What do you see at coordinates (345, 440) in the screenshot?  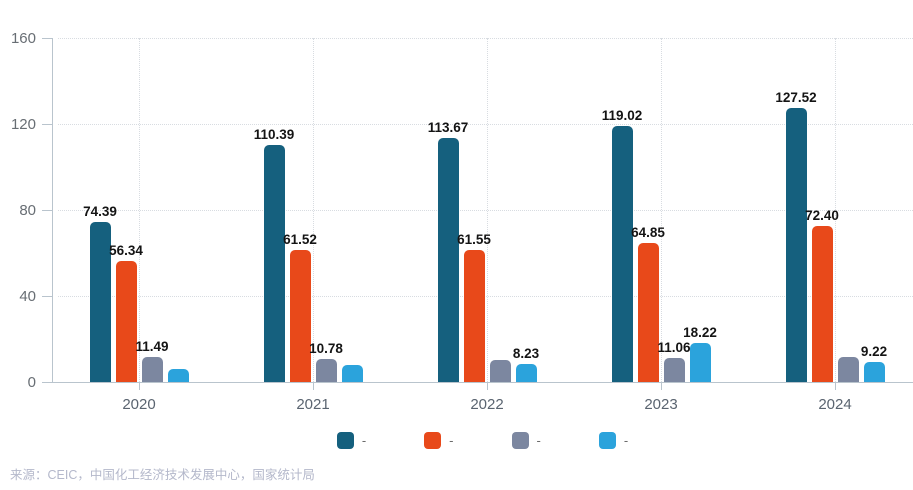 I see `legend-swatch-teal` at bounding box center [345, 440].